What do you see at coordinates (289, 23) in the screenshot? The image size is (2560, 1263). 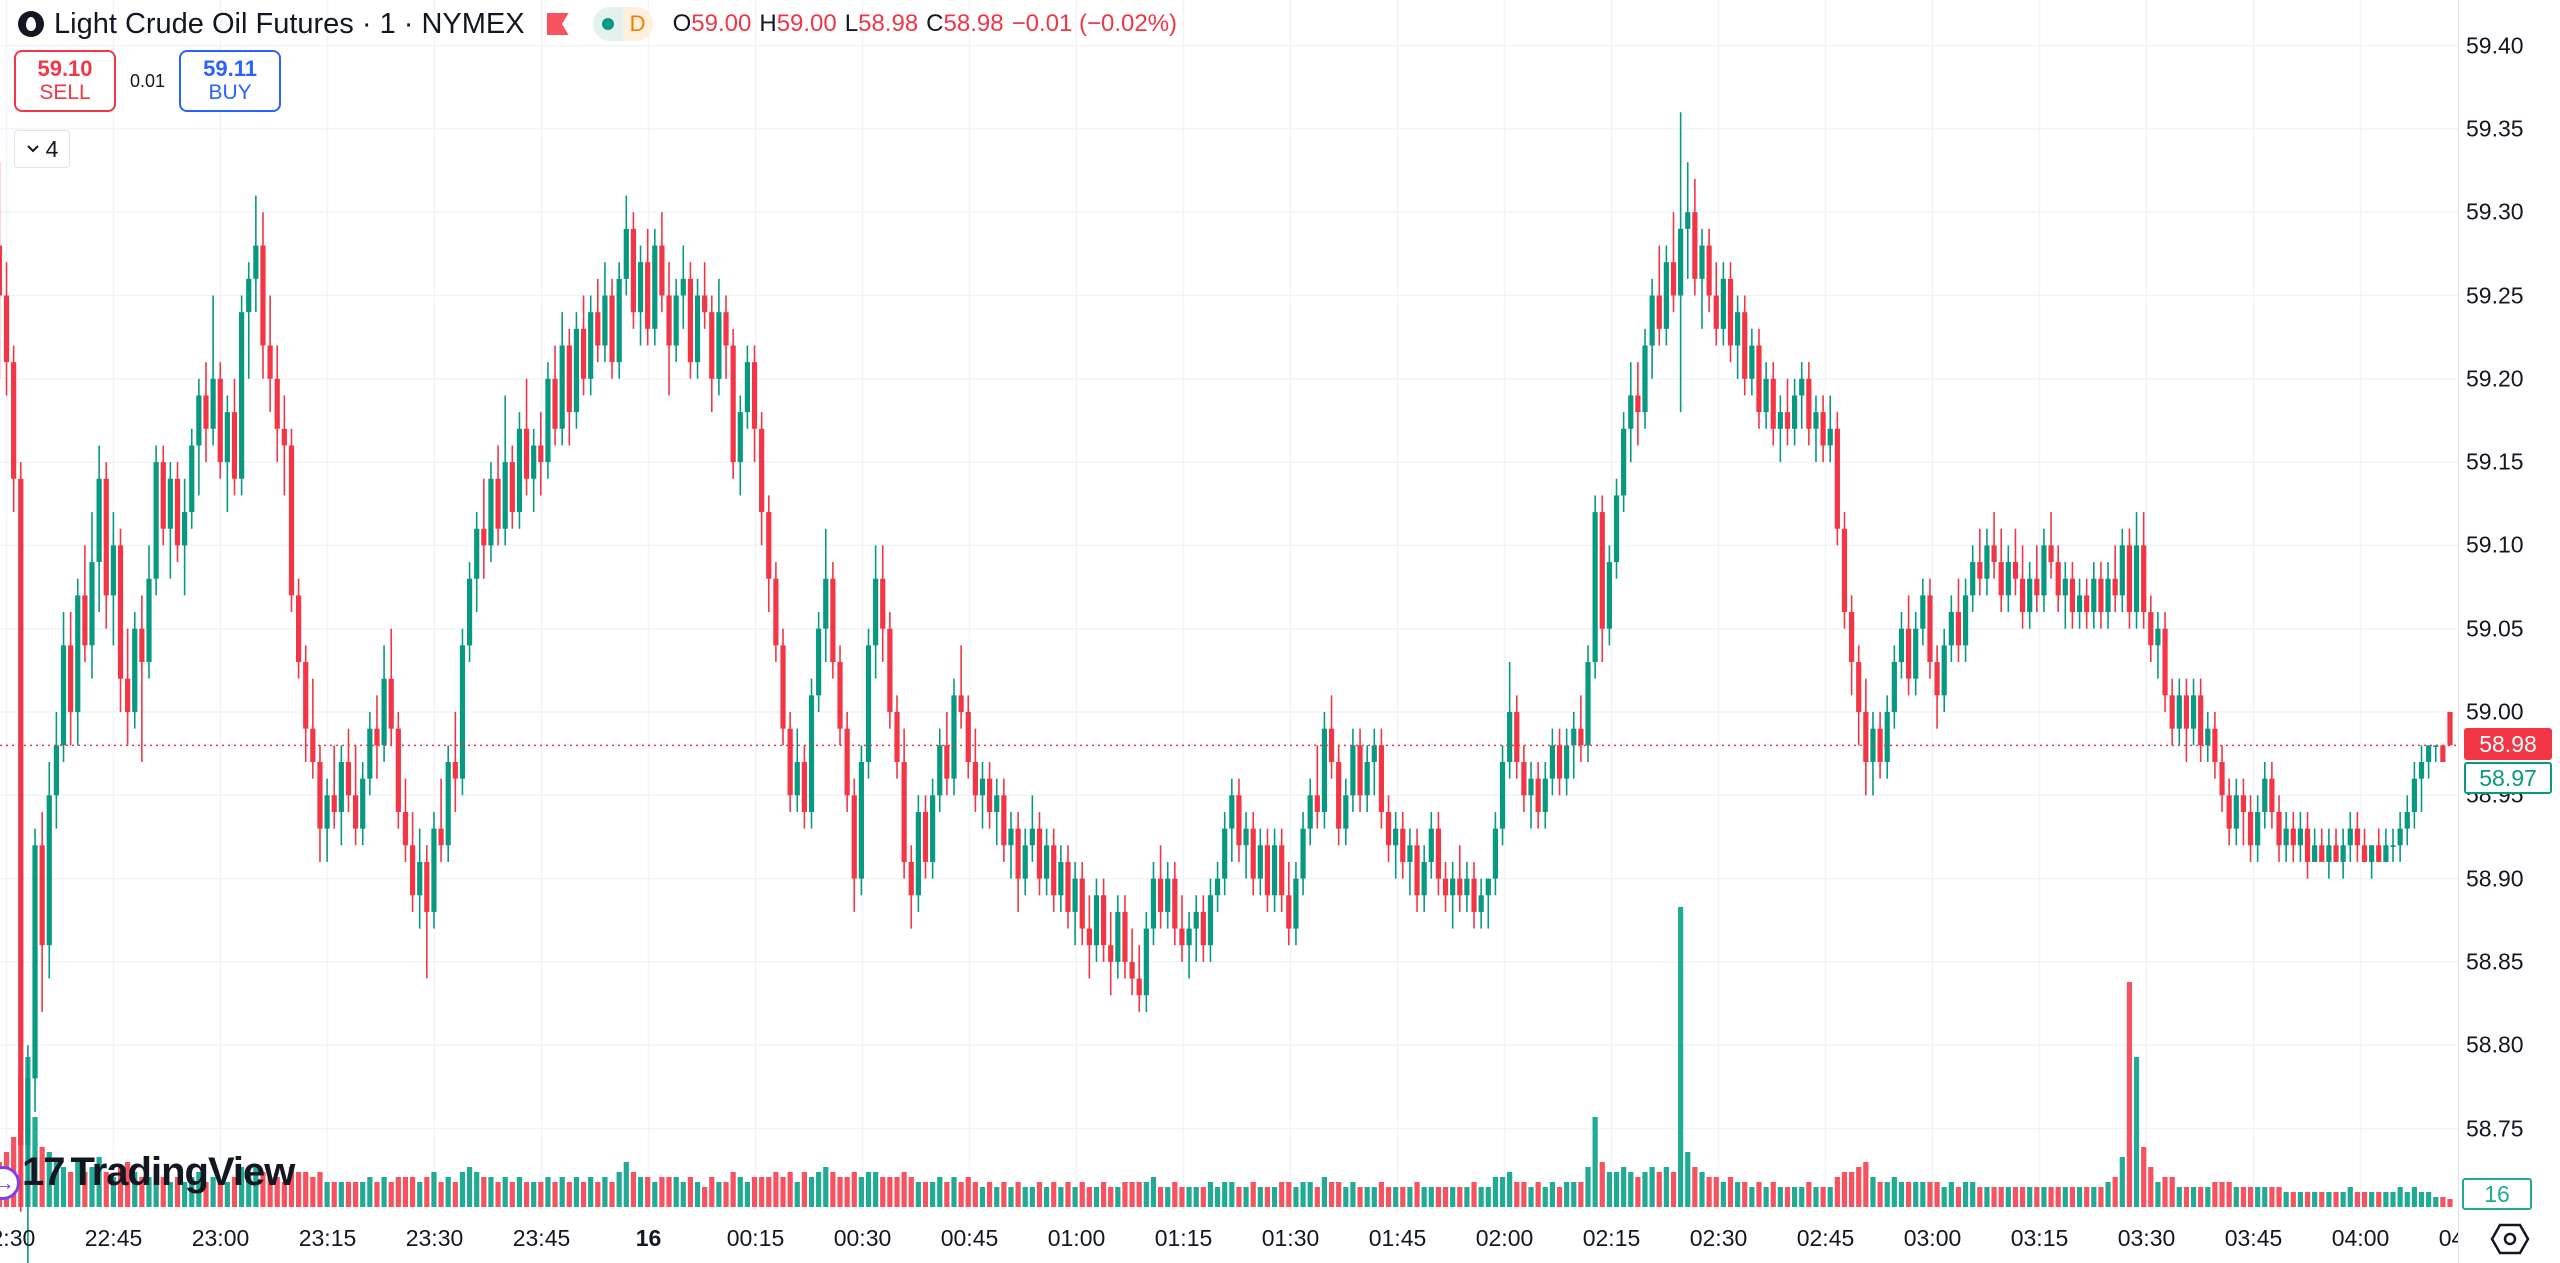 I see `symbol-title: Light Crude Oil Futures · 1 · NYMEX` at bounding box center [289, 23].